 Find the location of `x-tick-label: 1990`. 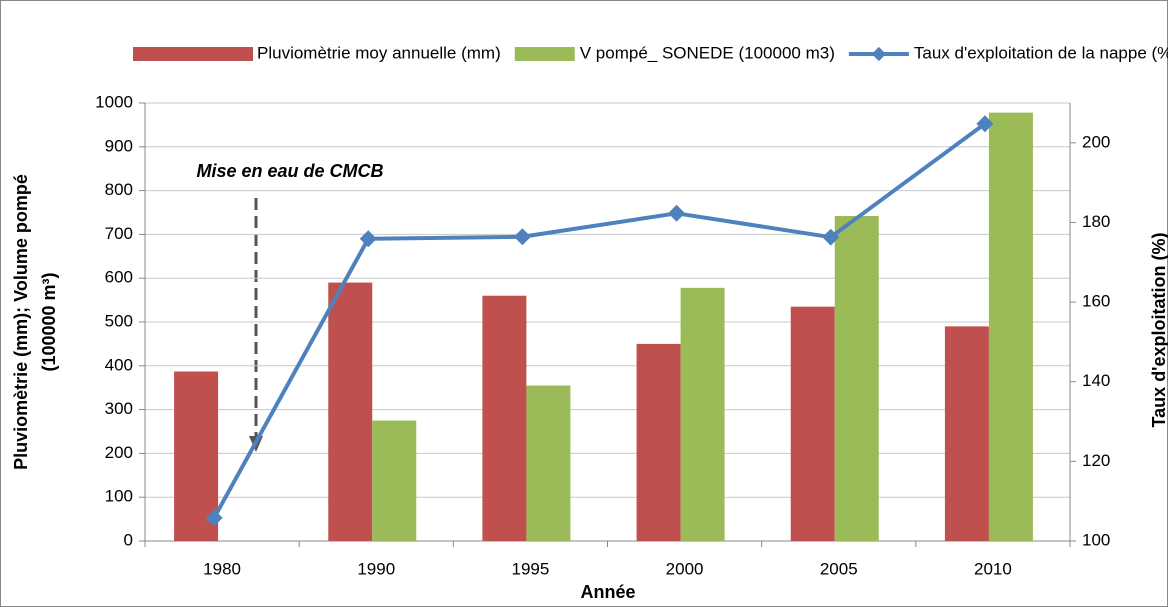

x-tick-label: 1990 is located at coordinates (376, 568).